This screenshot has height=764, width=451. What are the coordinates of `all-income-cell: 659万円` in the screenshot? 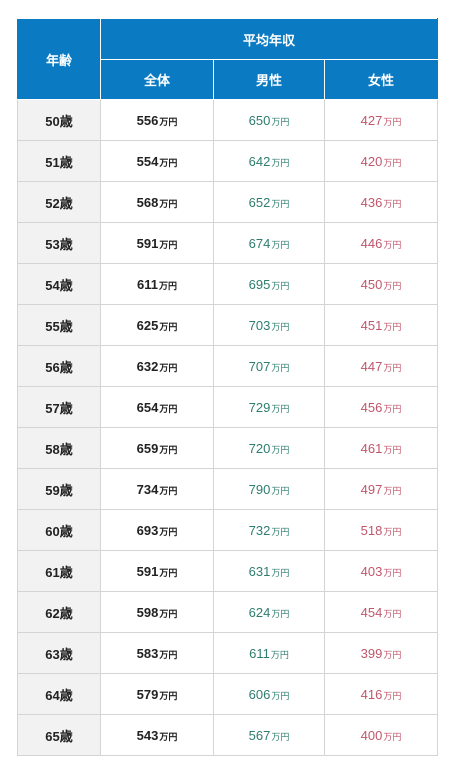 It's located at (157, 448).